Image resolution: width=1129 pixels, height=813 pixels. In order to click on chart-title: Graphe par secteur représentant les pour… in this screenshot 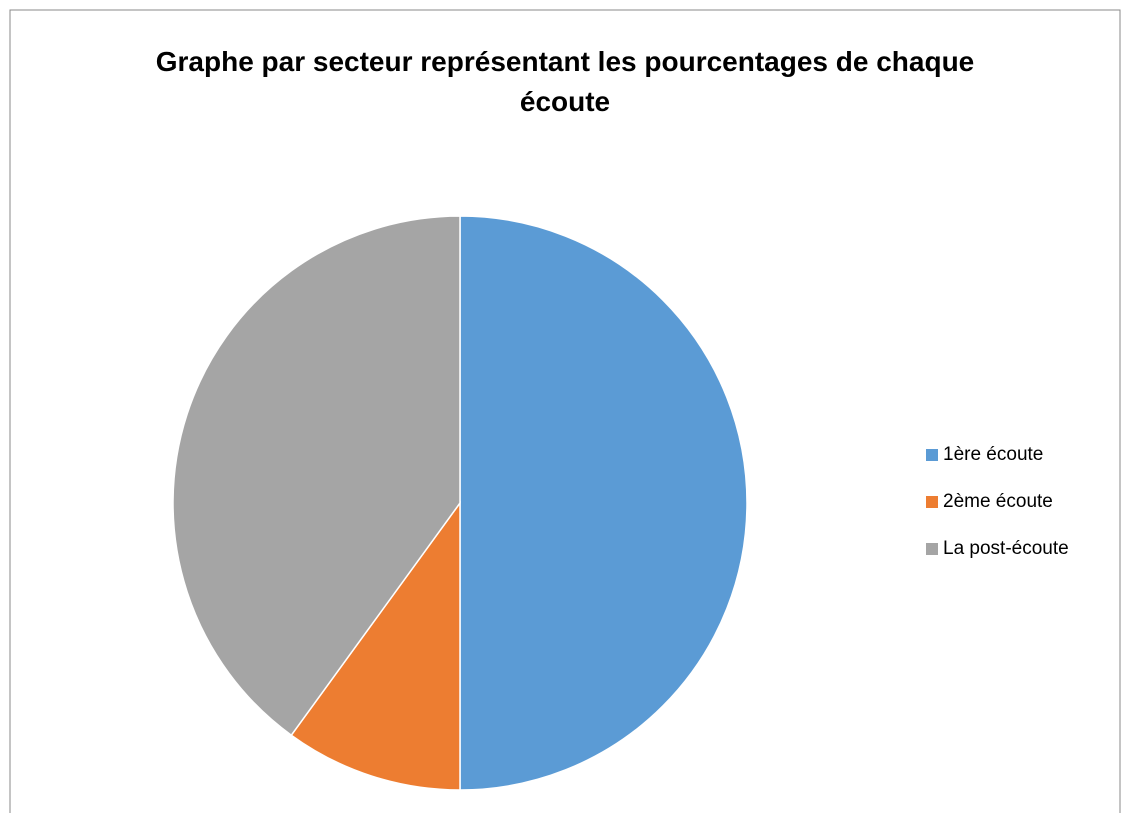, I will do `click(565, 81)`.